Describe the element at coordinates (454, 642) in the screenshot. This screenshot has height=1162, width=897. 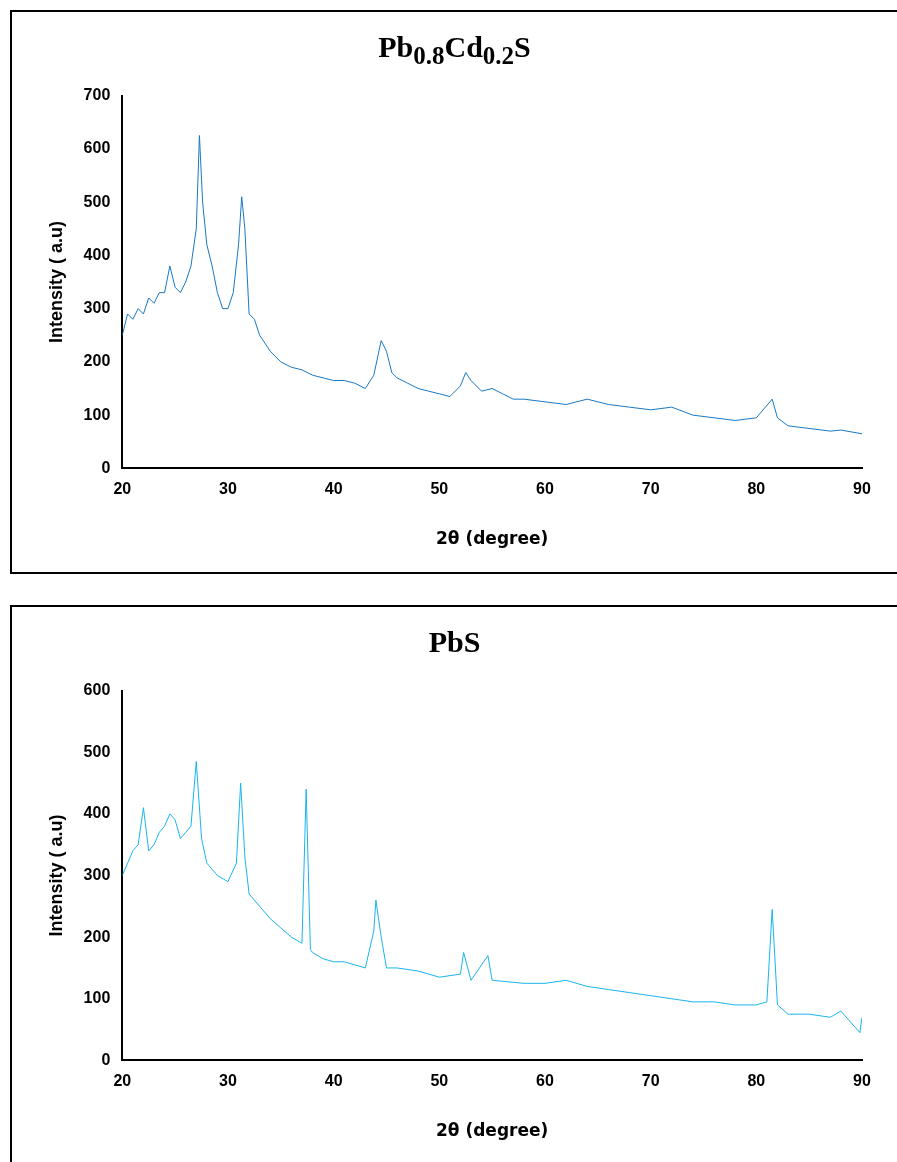
I see `chart-title: PbS` at that location.